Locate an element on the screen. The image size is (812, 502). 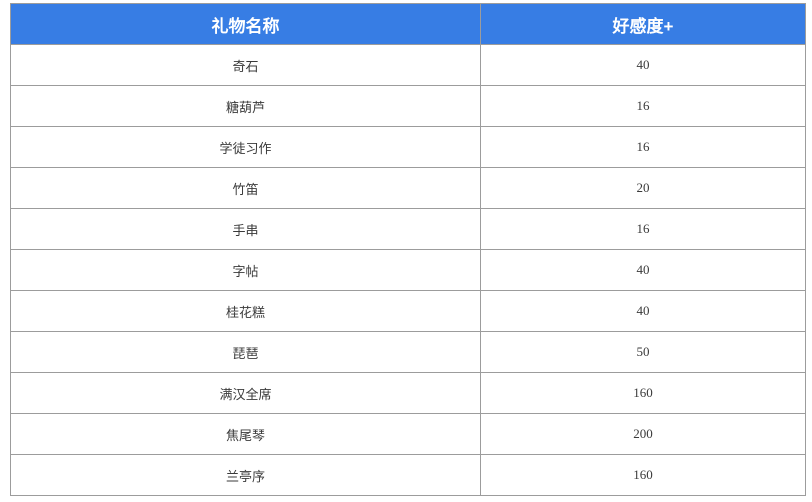
table-row: 桂花糕 40 is located at coordinates (408, 311).